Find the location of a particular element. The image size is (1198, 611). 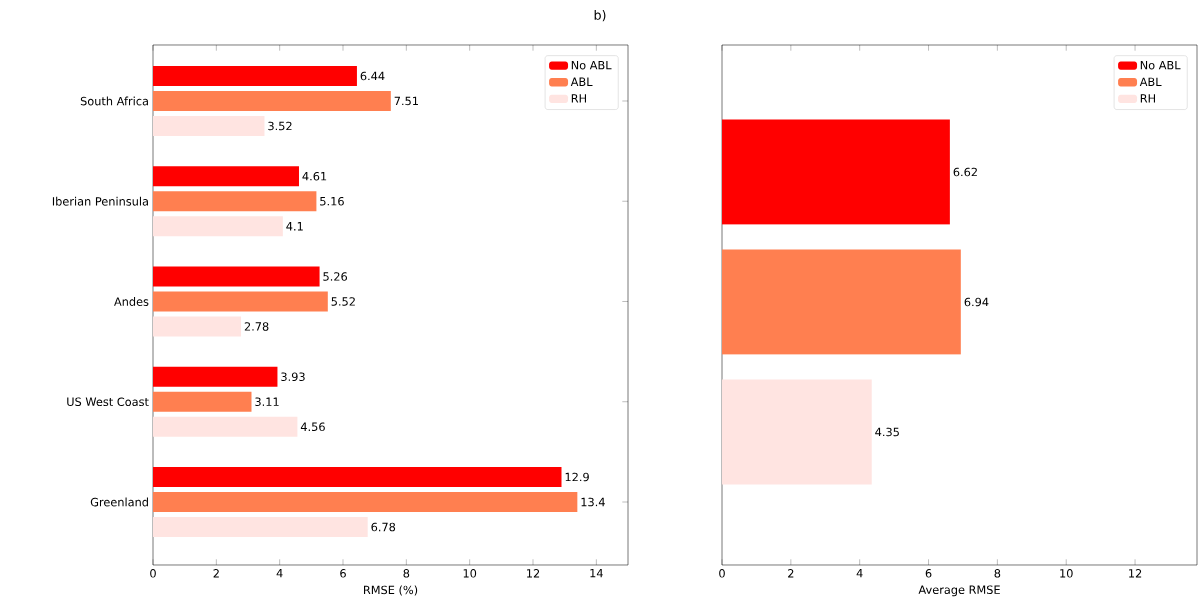

chart-title: b) is located at coordinates (600, 16).